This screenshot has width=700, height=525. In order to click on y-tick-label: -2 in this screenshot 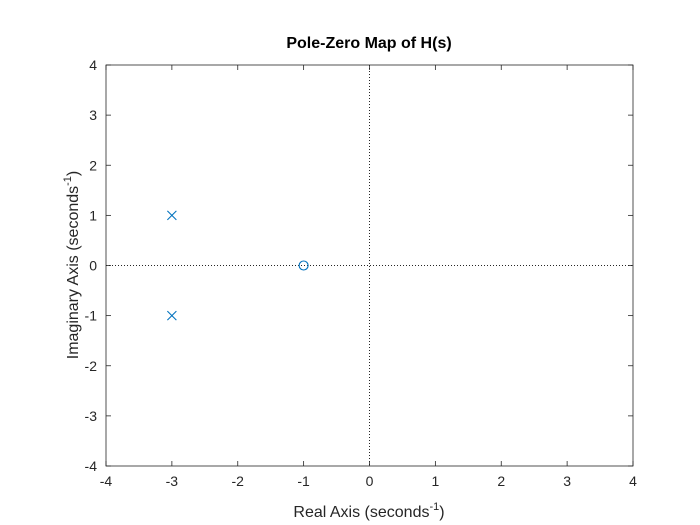, I will do `click(91, 366)`.